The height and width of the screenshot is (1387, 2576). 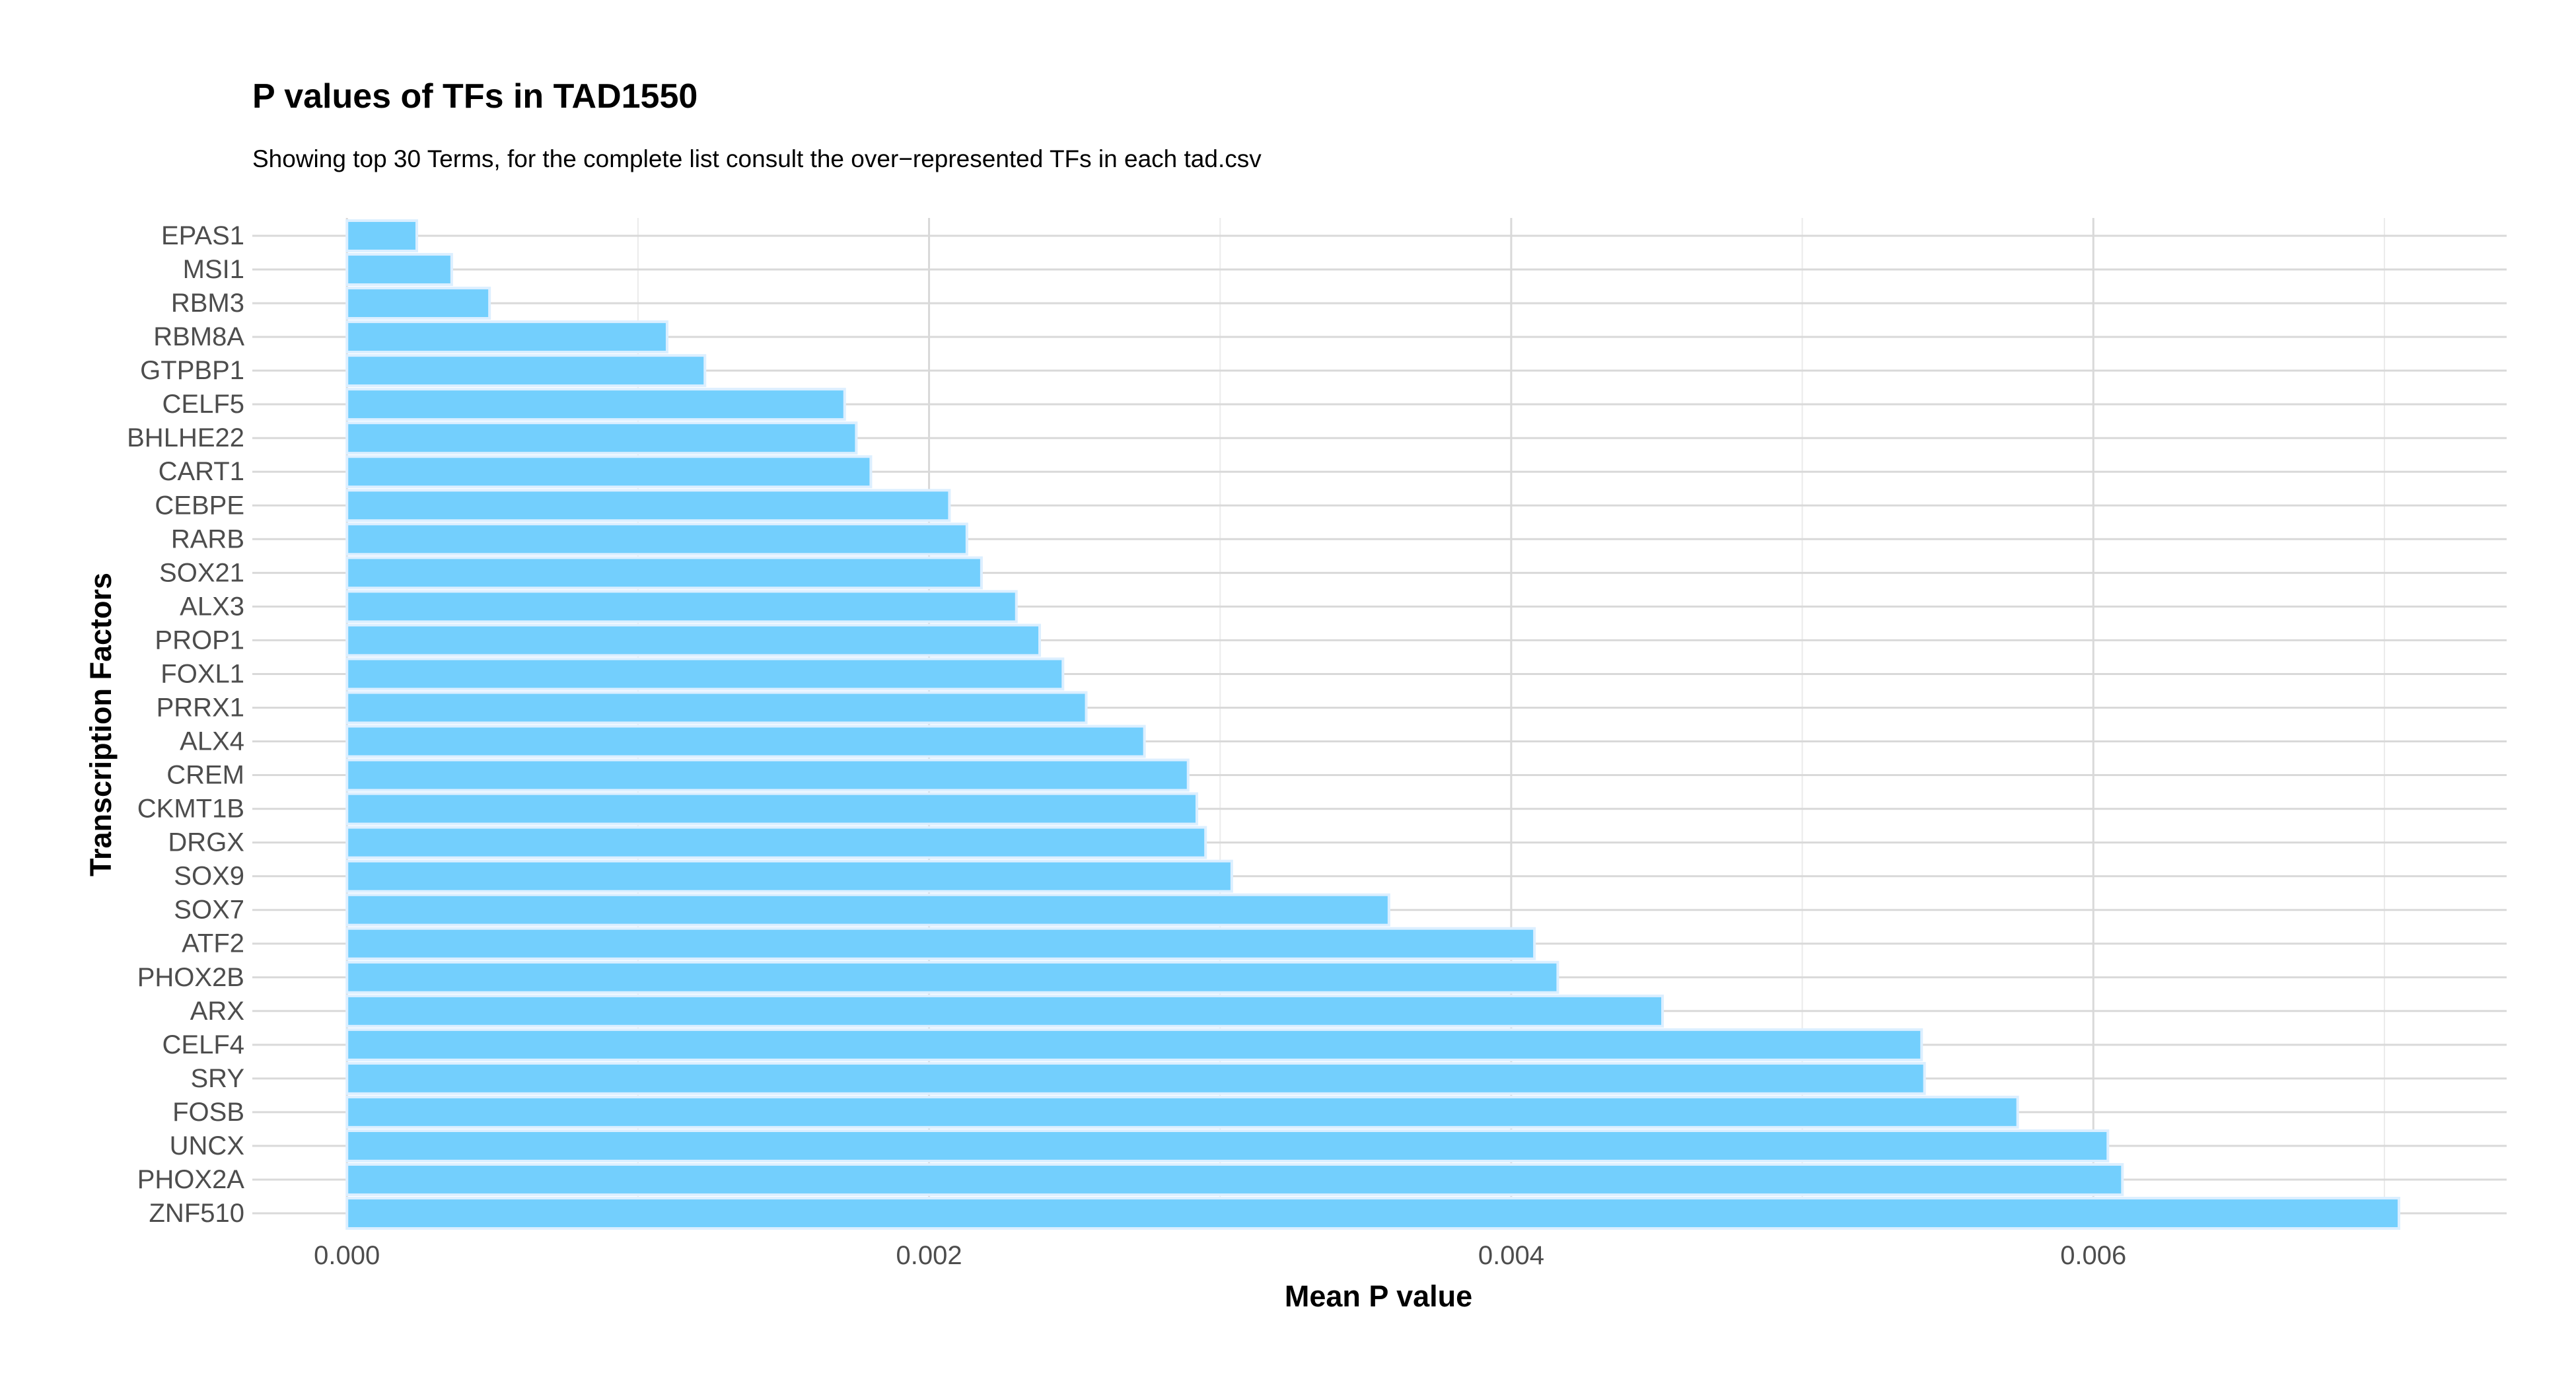 I want to click on bar-rarb, so click(x=657, y=539).